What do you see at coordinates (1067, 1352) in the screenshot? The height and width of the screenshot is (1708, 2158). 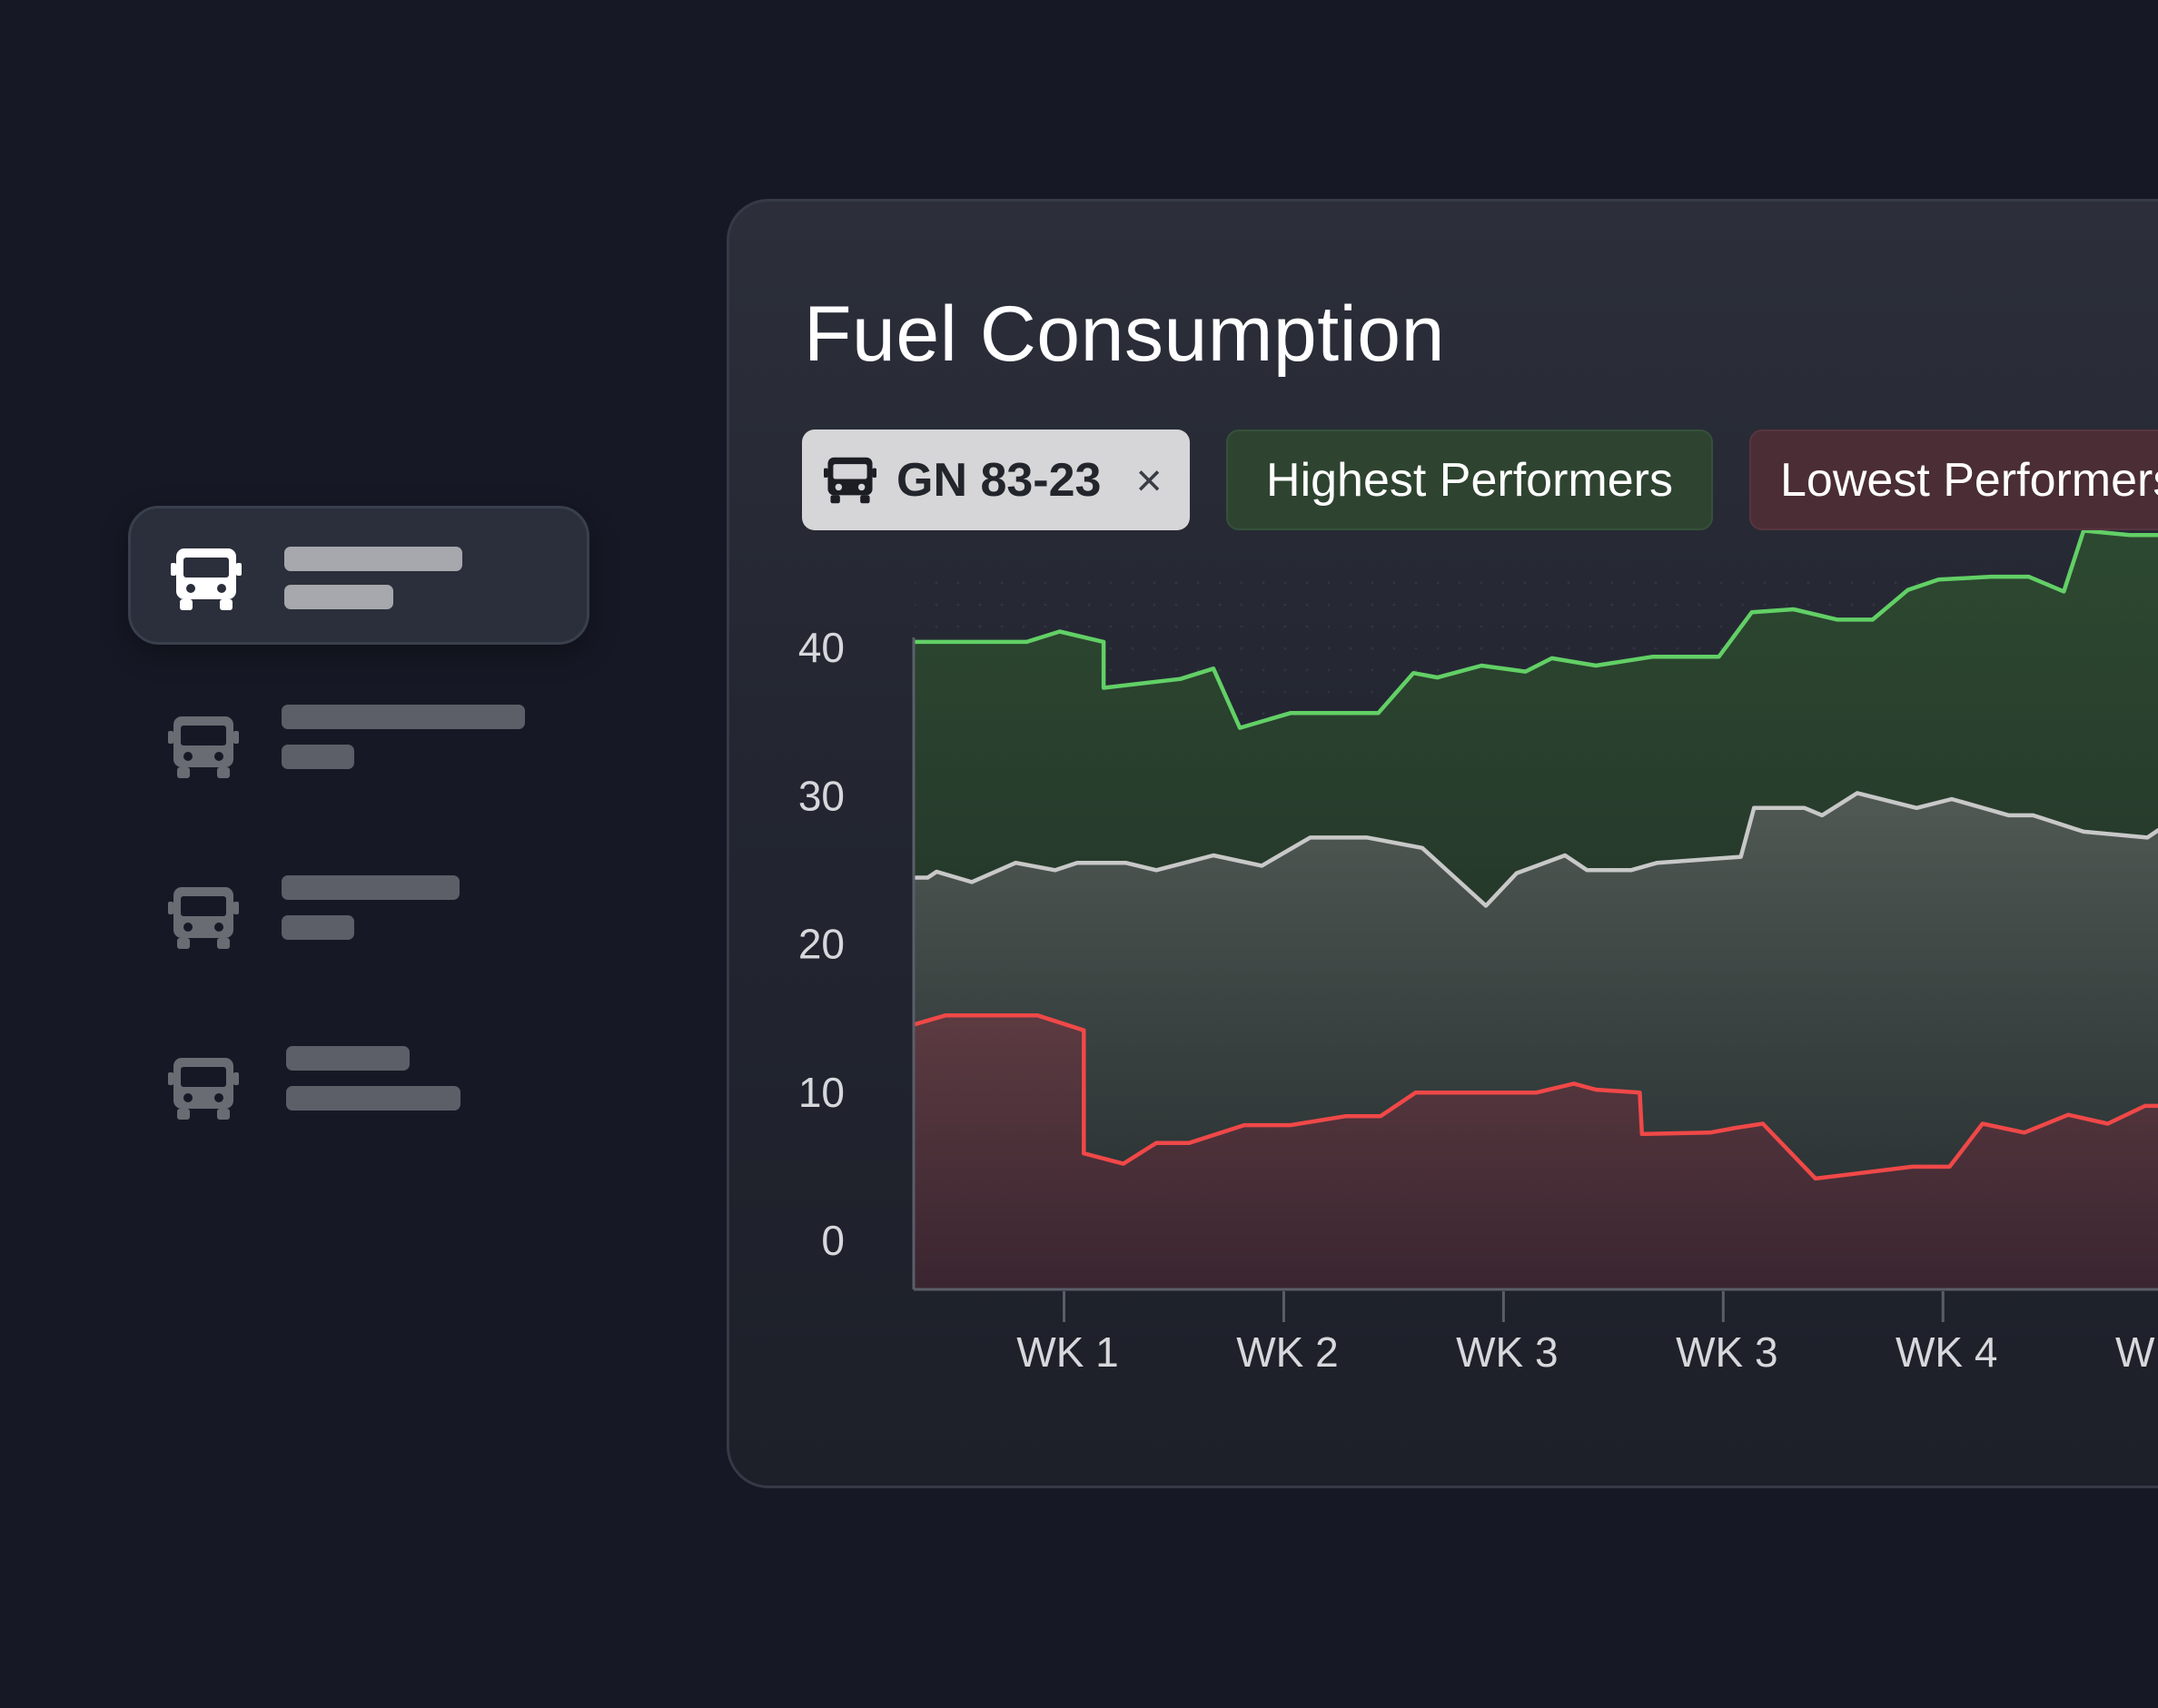 I see `x-tick-label: WK 1` at bounding box center [1067, 1352].